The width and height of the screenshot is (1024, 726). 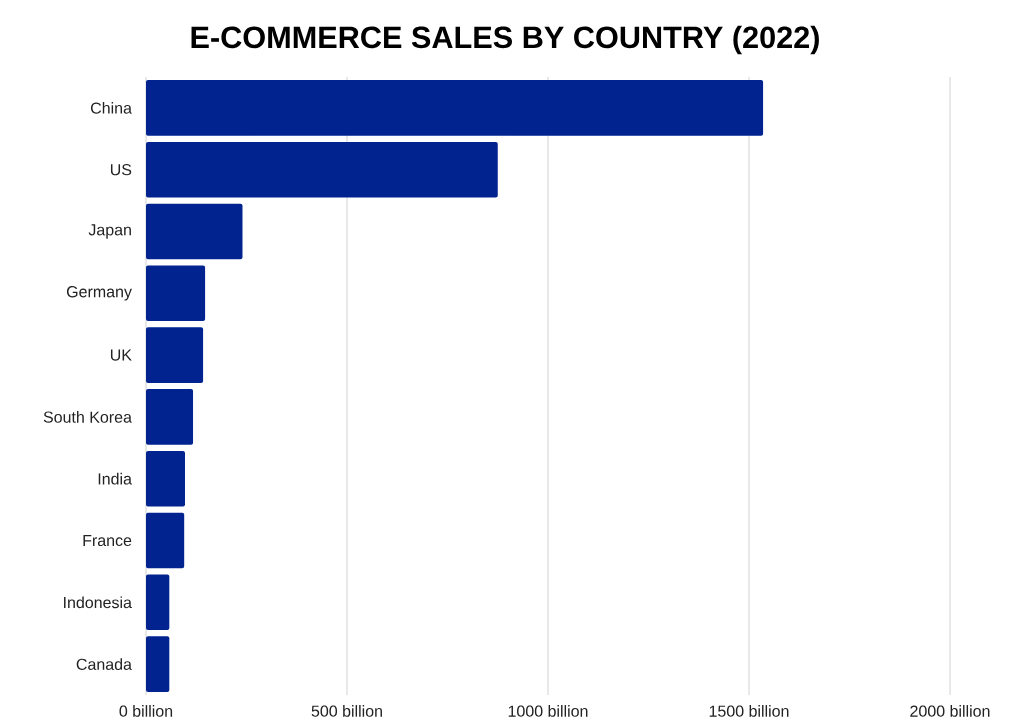 What do you see at coordinates (548, 711) in the screenshot?
I see `x-tick-label: 1000 billion` at bounding box center [548, 711].